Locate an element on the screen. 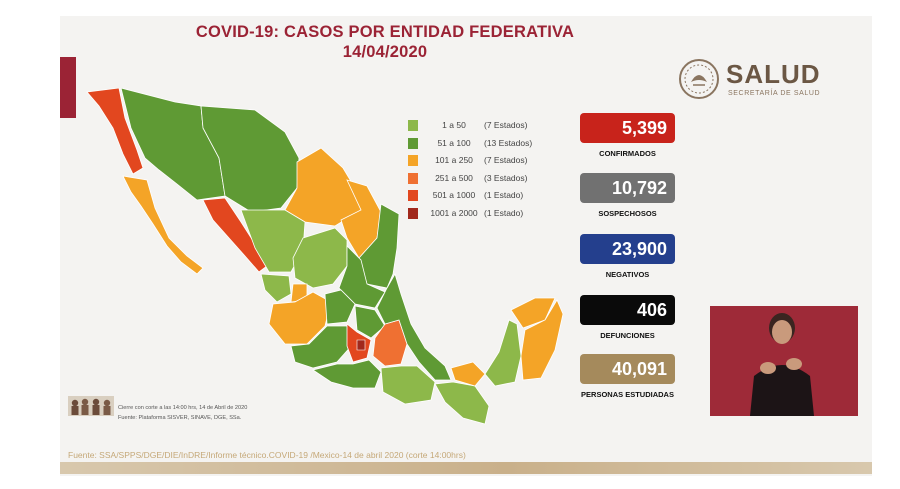 This screenshot has height=489, width=900. state-zacatecas is located at coordinates (320, 258).